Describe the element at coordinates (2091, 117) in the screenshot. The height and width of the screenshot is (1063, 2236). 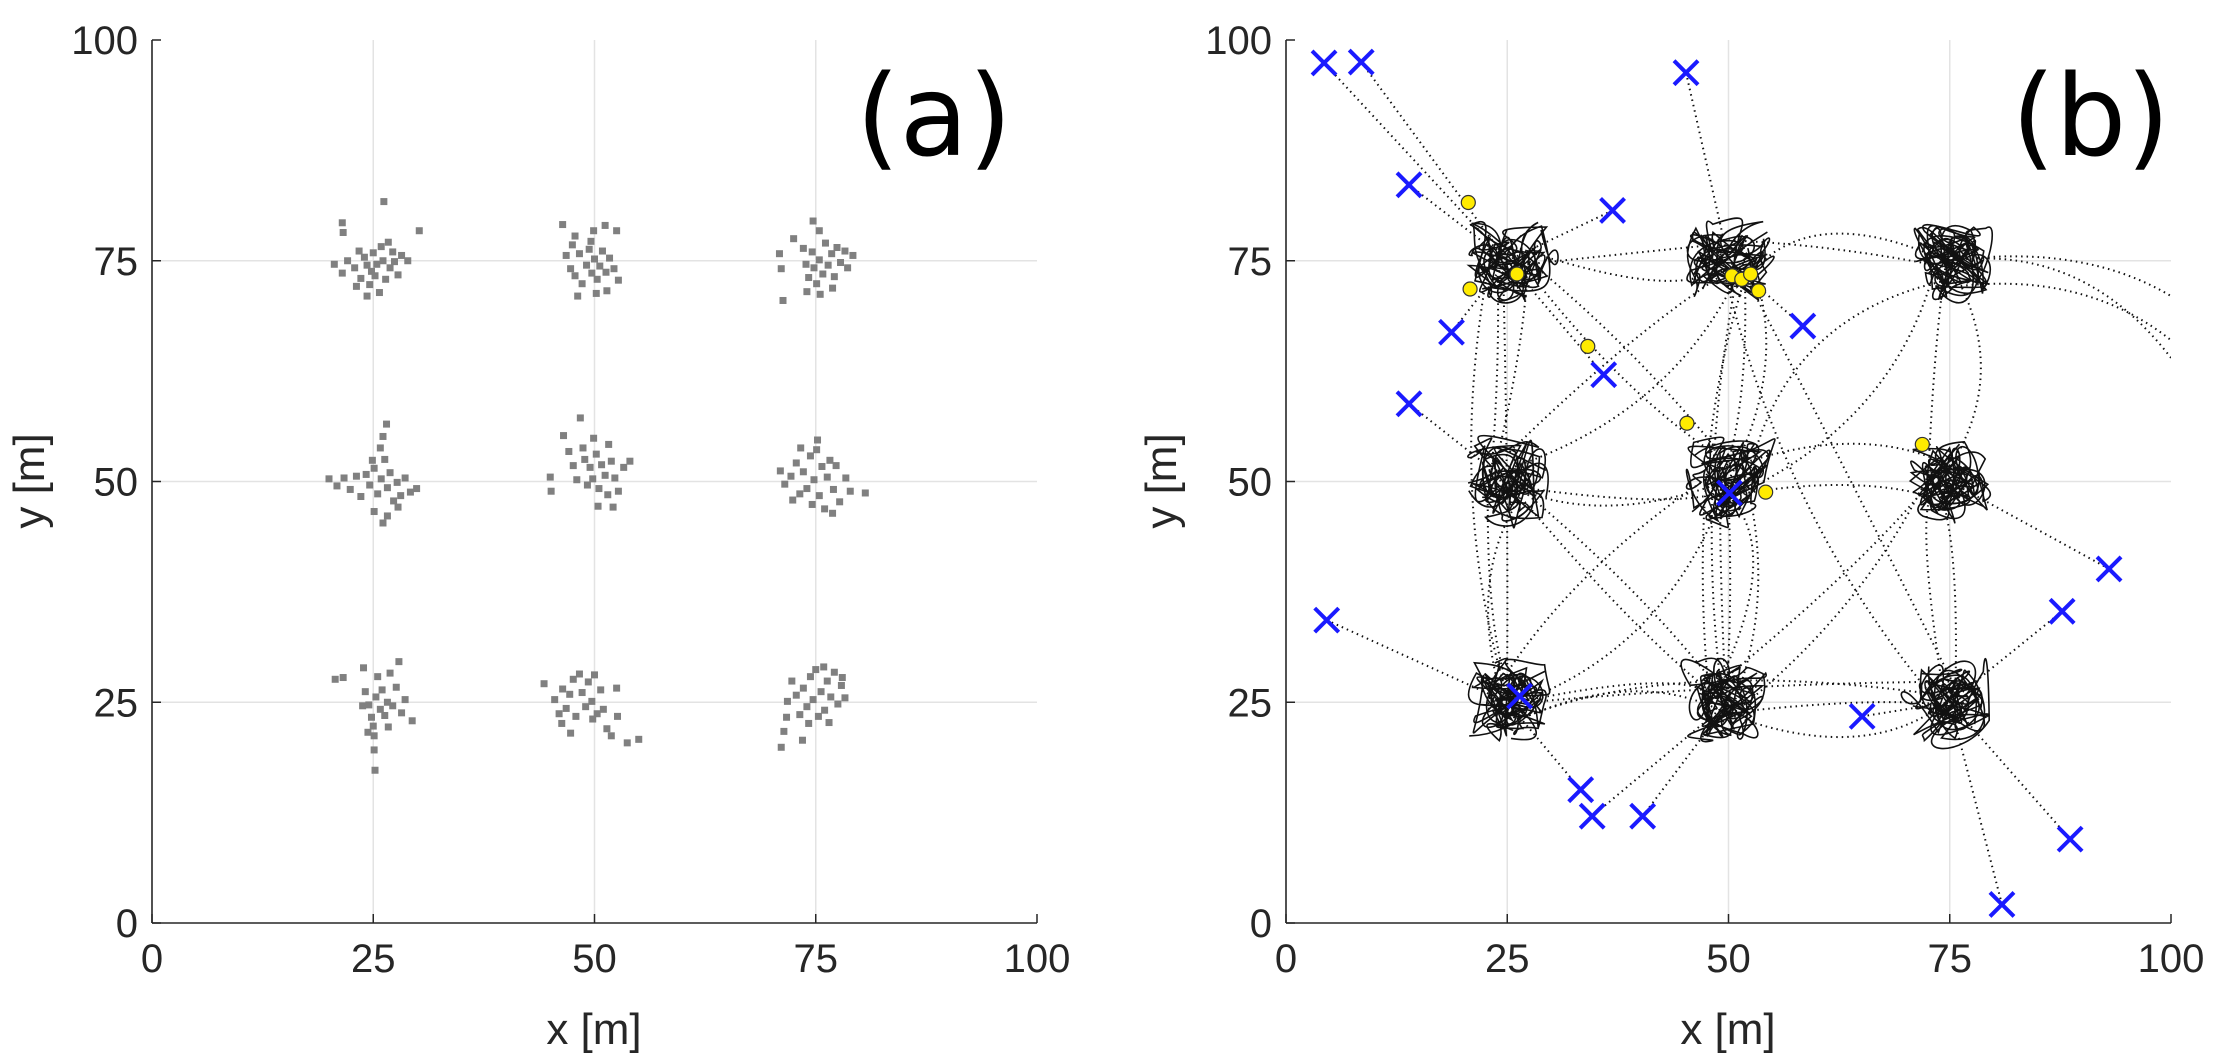
I see `panel-label-b: (b)` at that location.